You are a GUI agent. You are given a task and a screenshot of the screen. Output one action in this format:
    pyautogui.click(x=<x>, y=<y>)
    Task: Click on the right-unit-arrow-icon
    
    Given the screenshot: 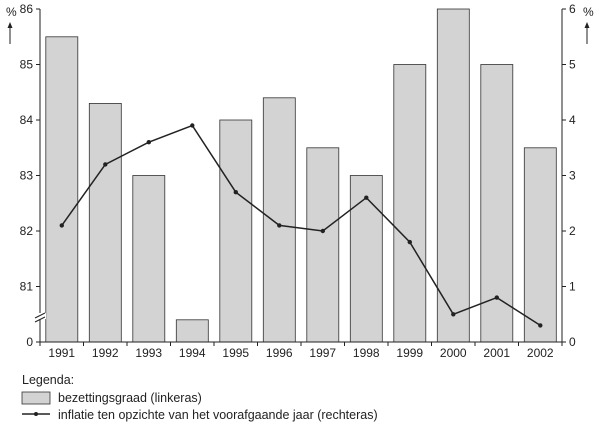 What is the action you would take?
    pyautogui.click(x=587, y=33)
    